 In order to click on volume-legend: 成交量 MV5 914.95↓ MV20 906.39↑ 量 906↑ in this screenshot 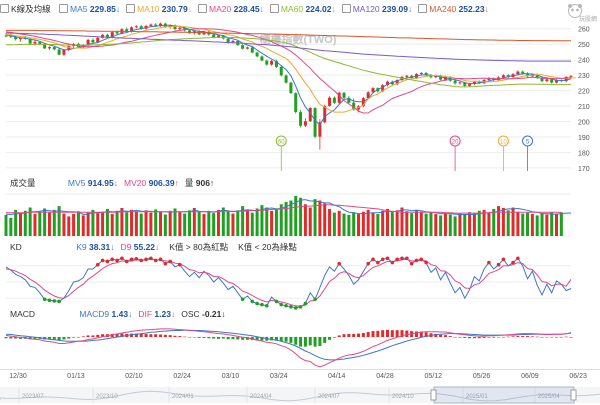, I will do `click(110, 183)`.